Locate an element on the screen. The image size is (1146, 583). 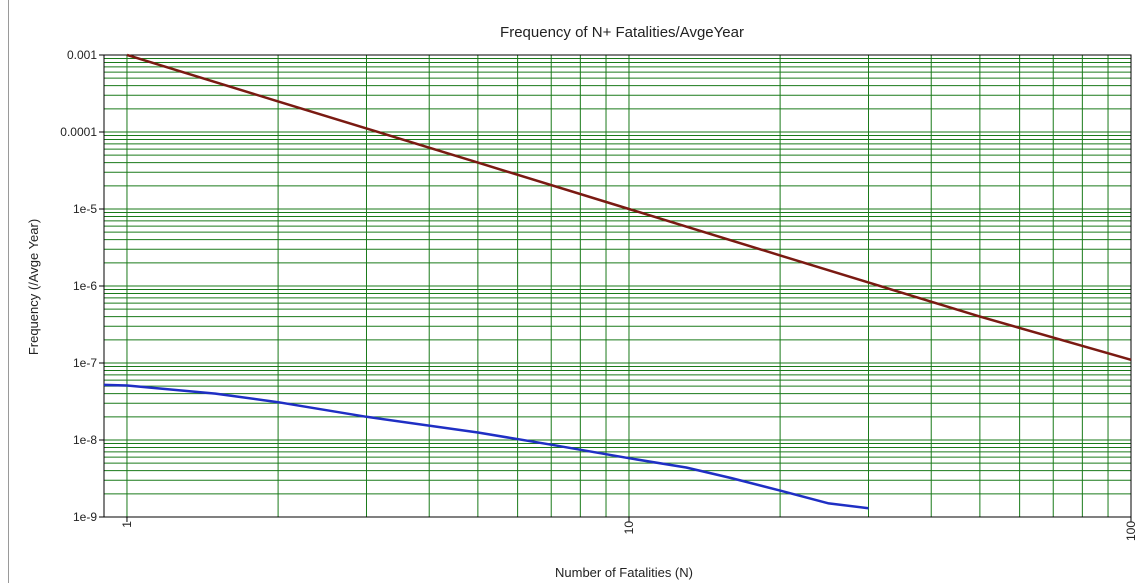
y-tick-label: 1e-5 is located at coordinates (85, 209).